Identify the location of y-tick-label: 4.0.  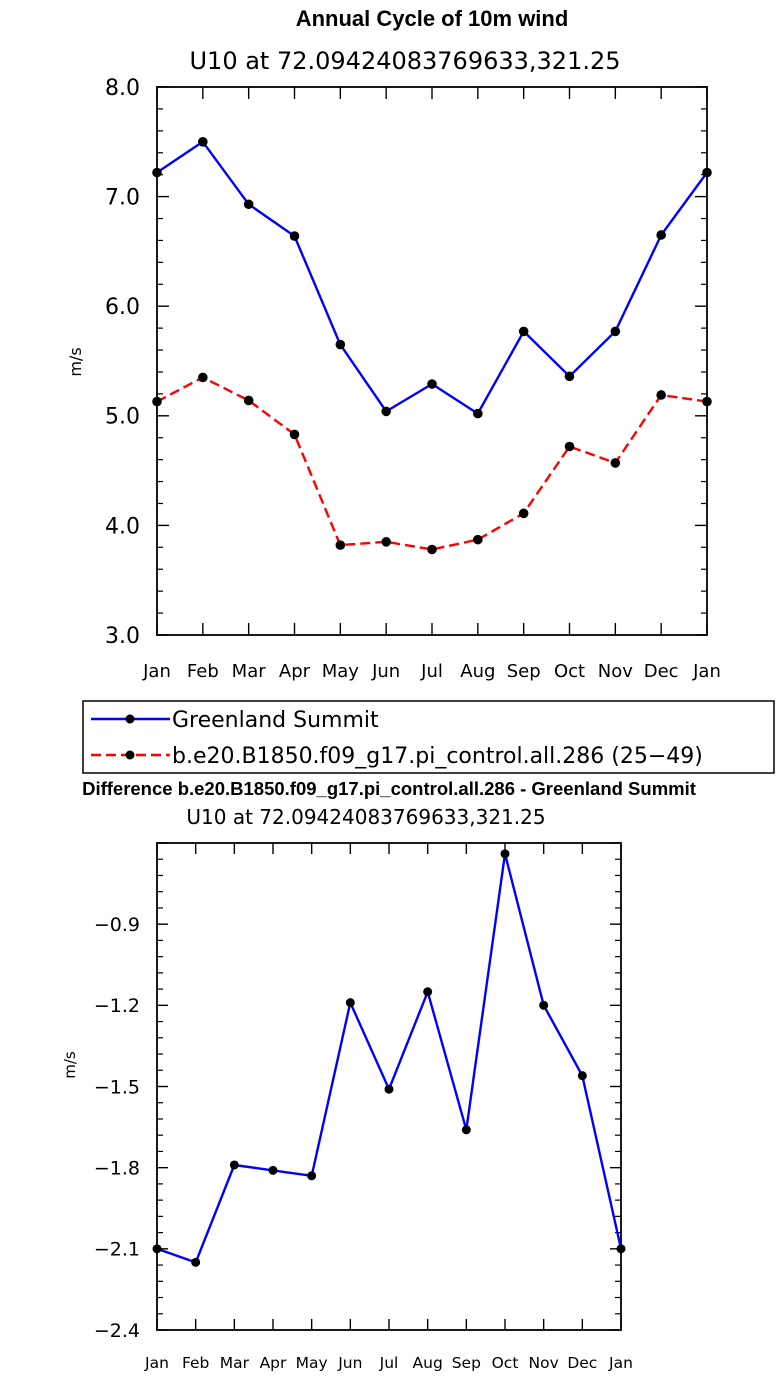
(122, 526).